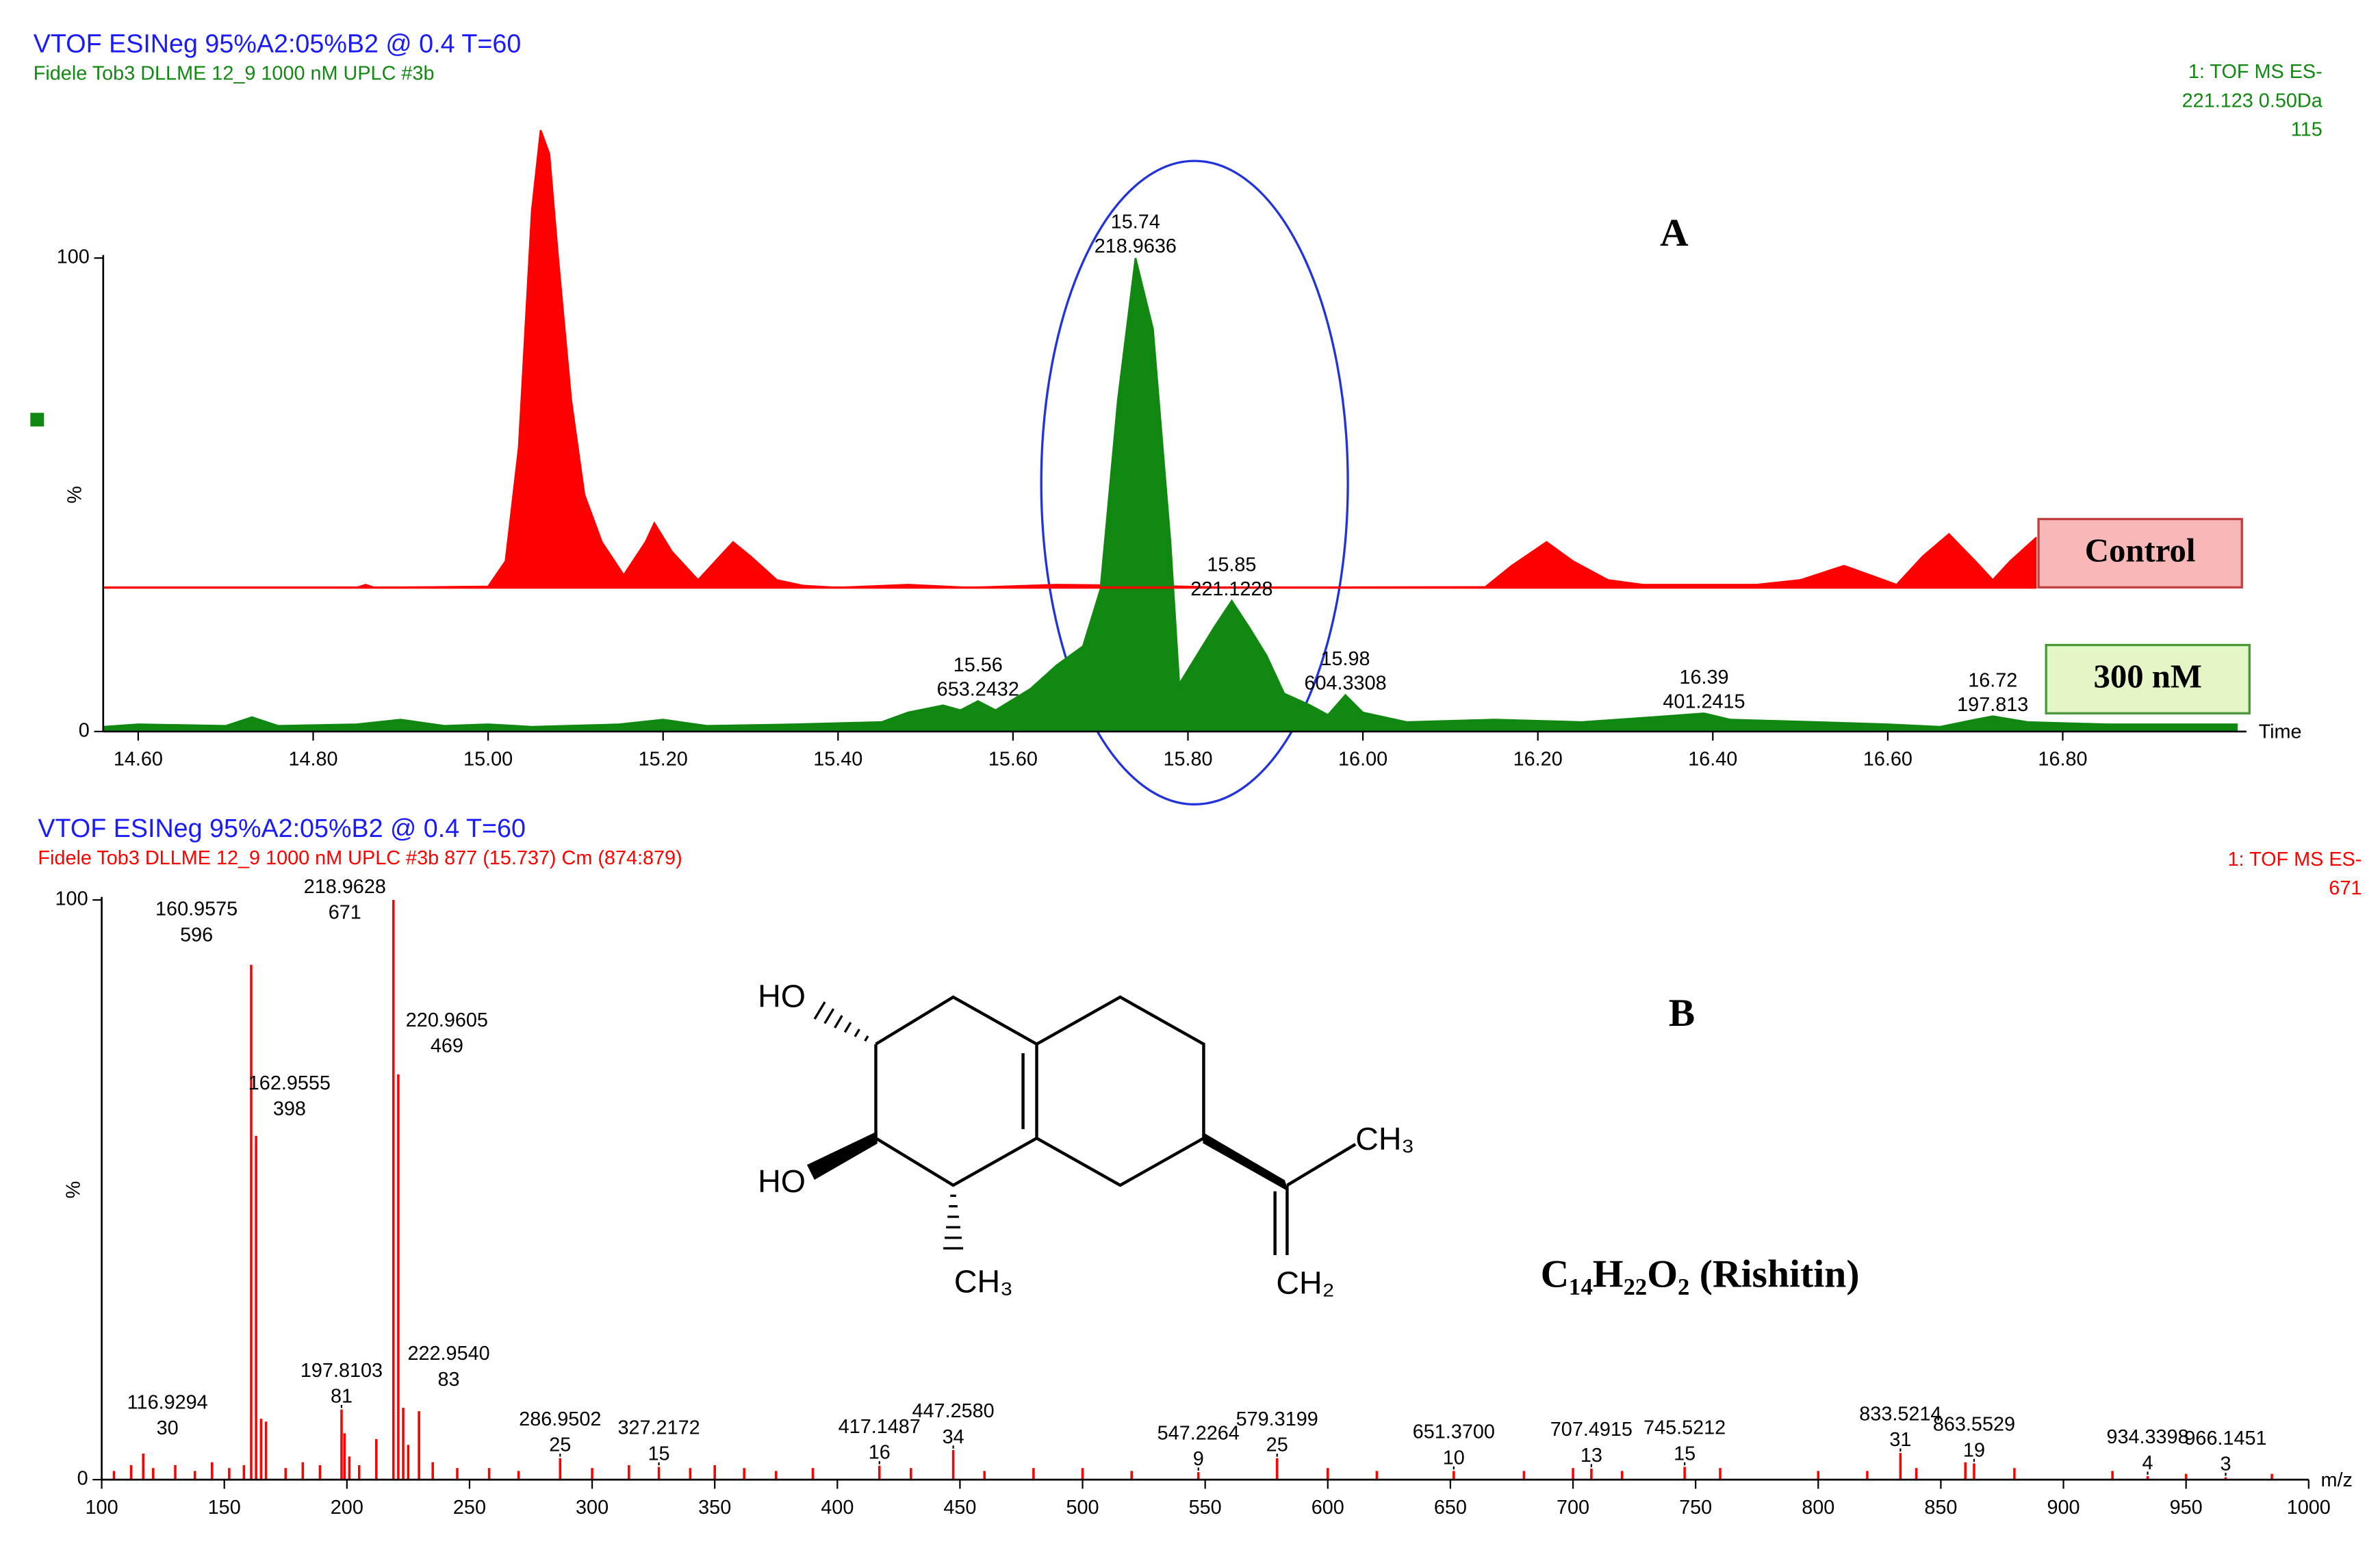 This screenshot has height=1548, width=2380. What do you see at coordinates (448, 1354) in the screenshot?
I see `peak-mz-label: 222.9540` at bounding box center [448, 1354].